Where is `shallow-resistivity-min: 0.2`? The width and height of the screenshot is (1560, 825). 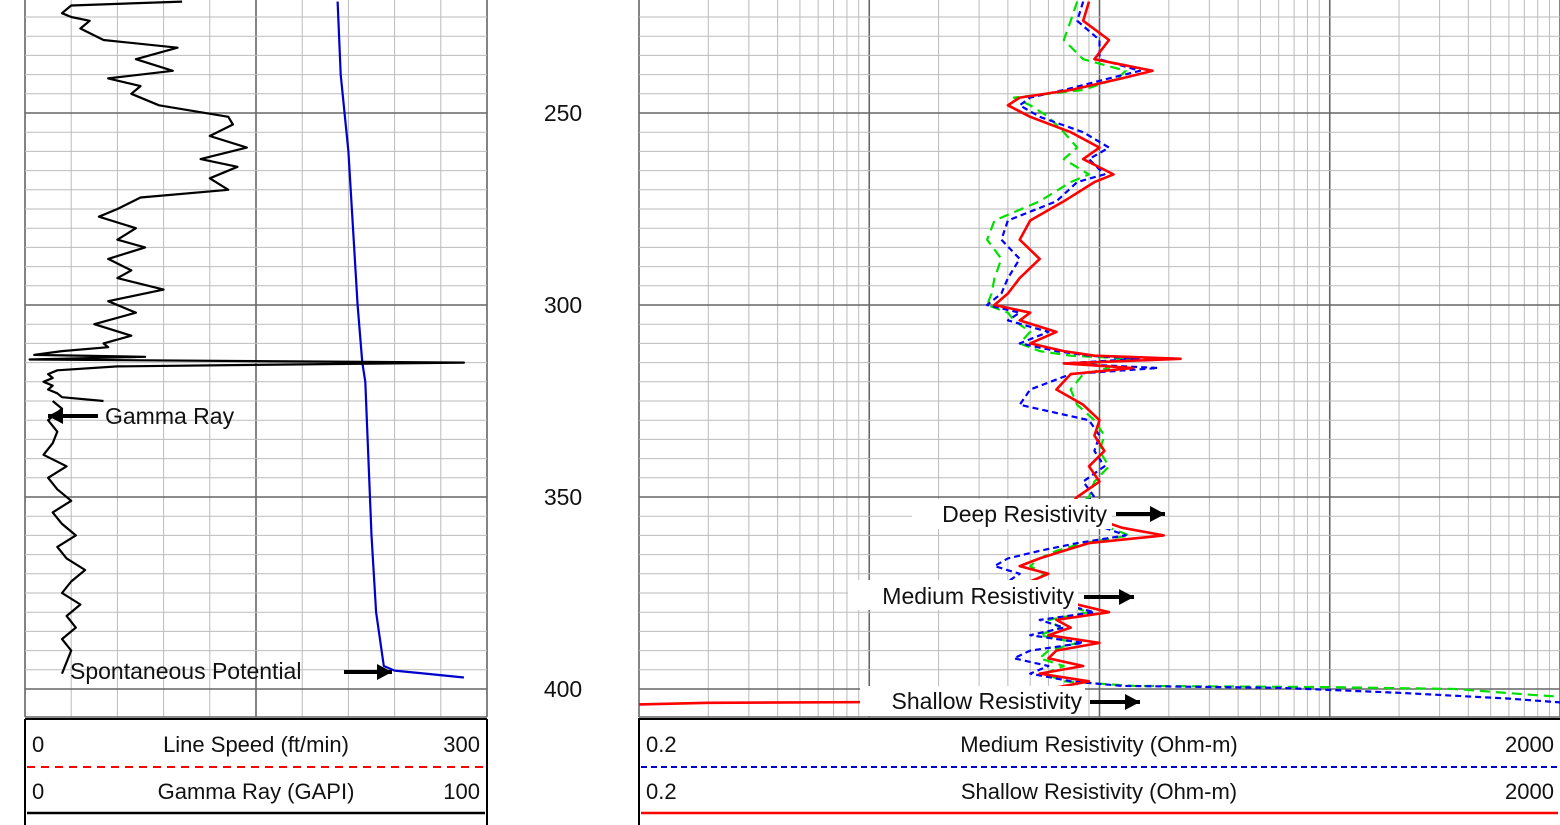 shallow-resistivity-min: 0.2 is located at coordinates (661, 791).